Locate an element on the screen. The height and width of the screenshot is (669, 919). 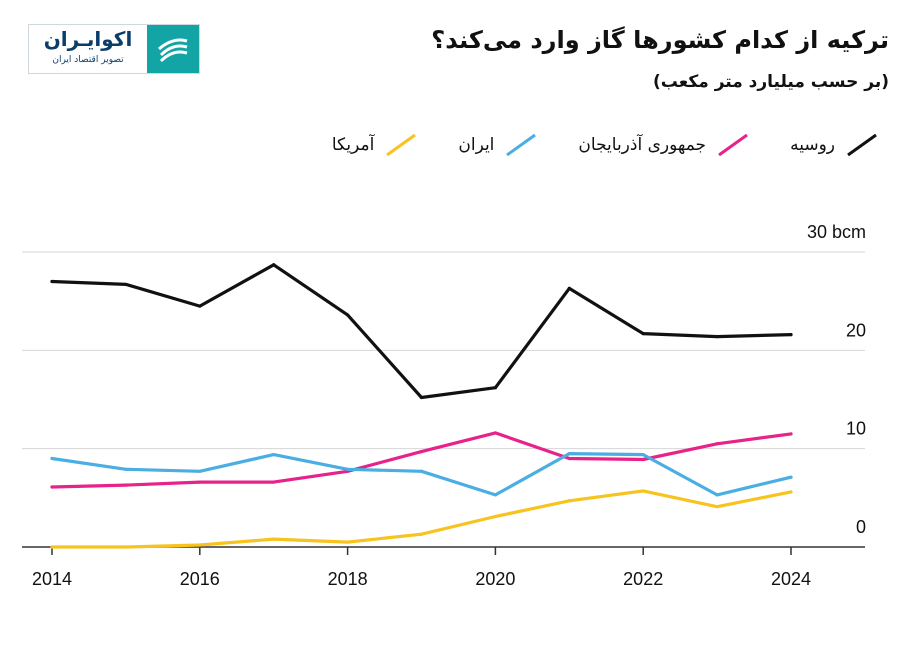
legend-label-usa: آمریکا is located at coordinates (353, 145).